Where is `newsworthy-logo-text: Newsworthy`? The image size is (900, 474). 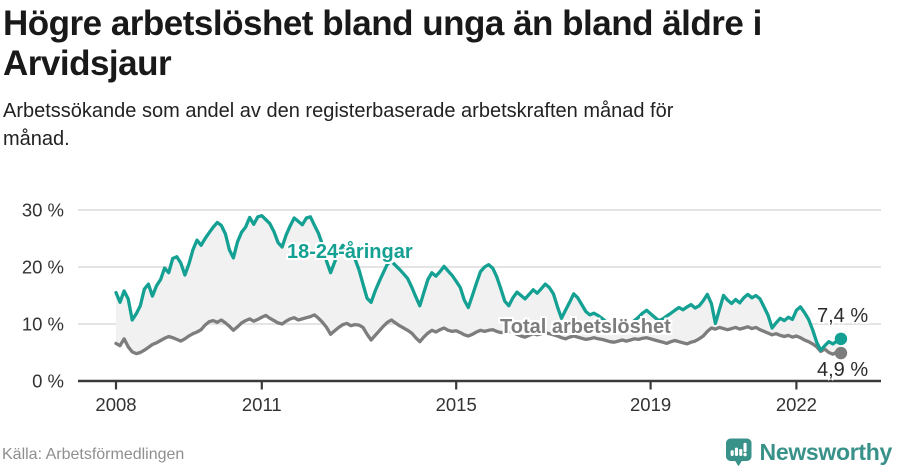 newsworthy-logo-text: Newsworthy is located at coordinates (826, 452).